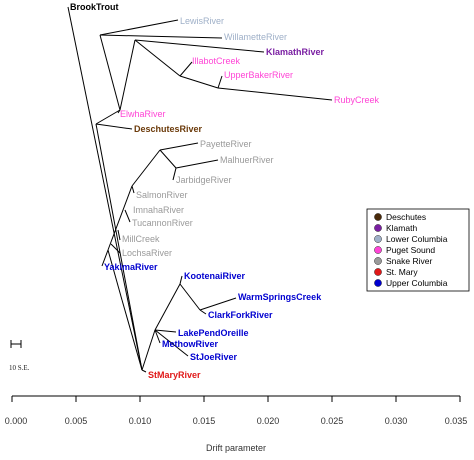  I want to click on branch-lewis, so click(139, 27).